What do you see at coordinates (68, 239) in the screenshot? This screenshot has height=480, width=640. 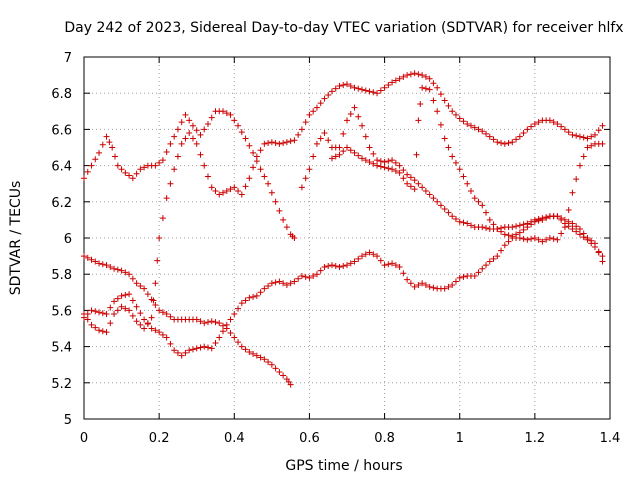 I see `y-tick-label: 6` at bounding box center [68, 239].